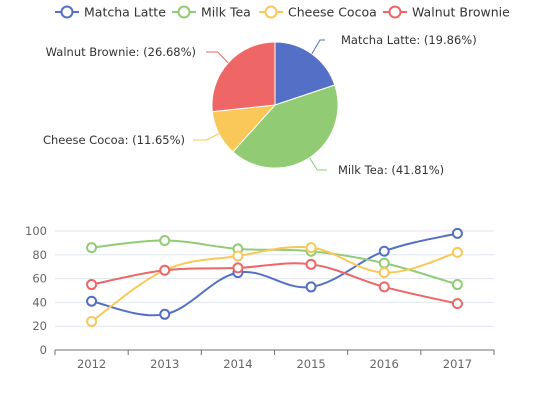 This screenshot has width=550, height=420. Describe the element at coordinates (39, 279) in the screenshot. I see `y-tick-label: 60` at that location.